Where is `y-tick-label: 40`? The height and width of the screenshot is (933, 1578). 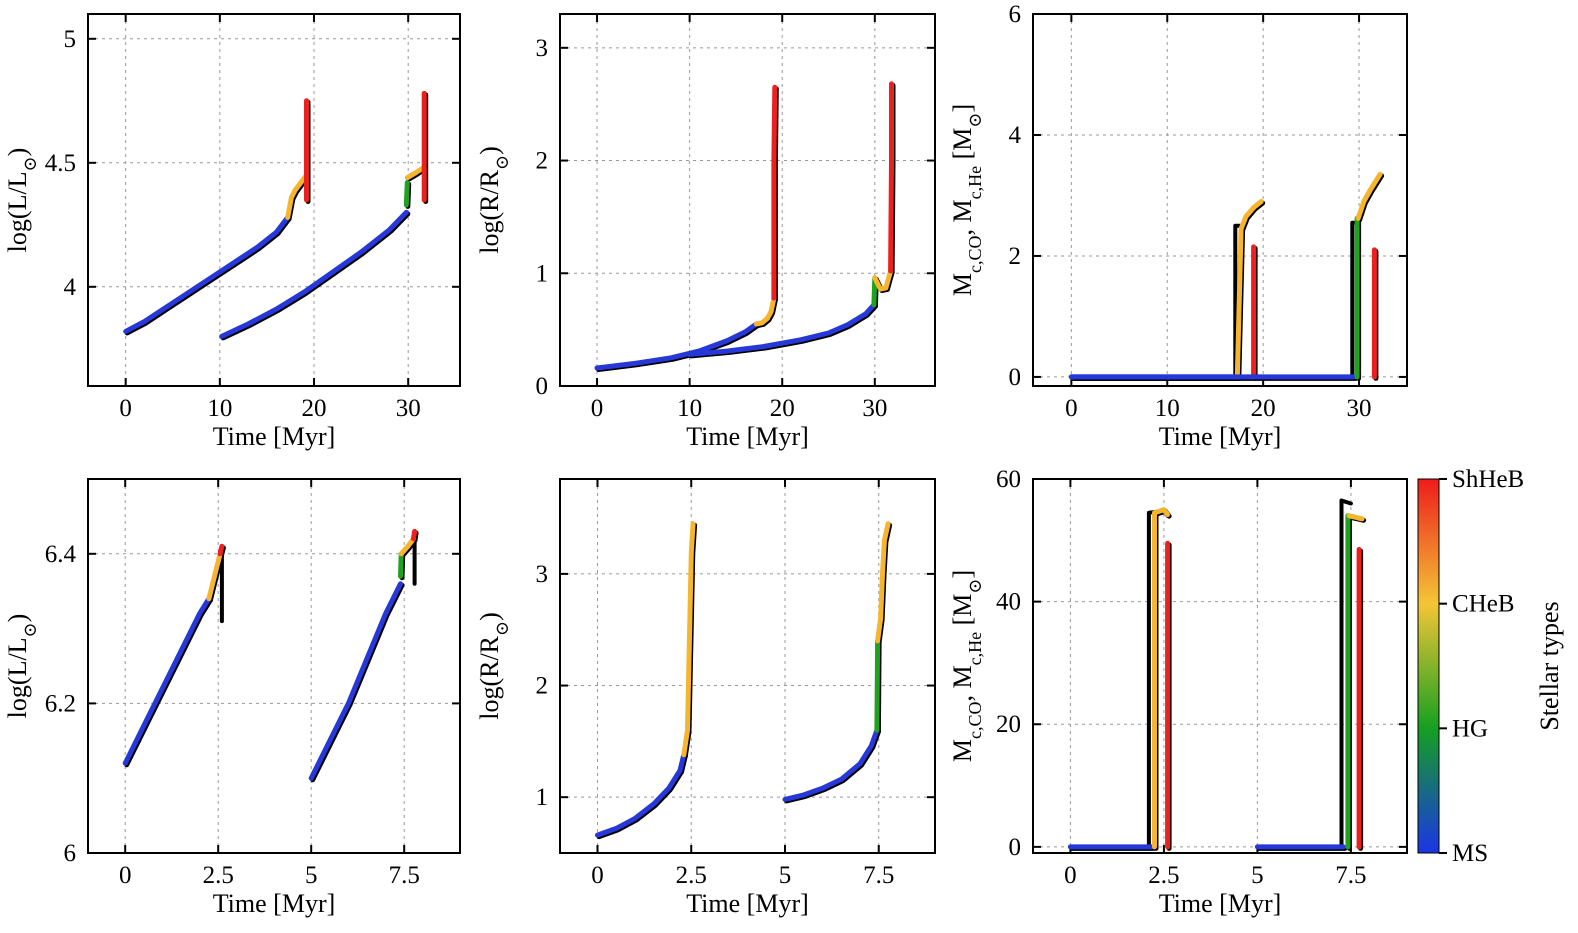
y-tick-label: 40 is located at coordinates (1008, 602).